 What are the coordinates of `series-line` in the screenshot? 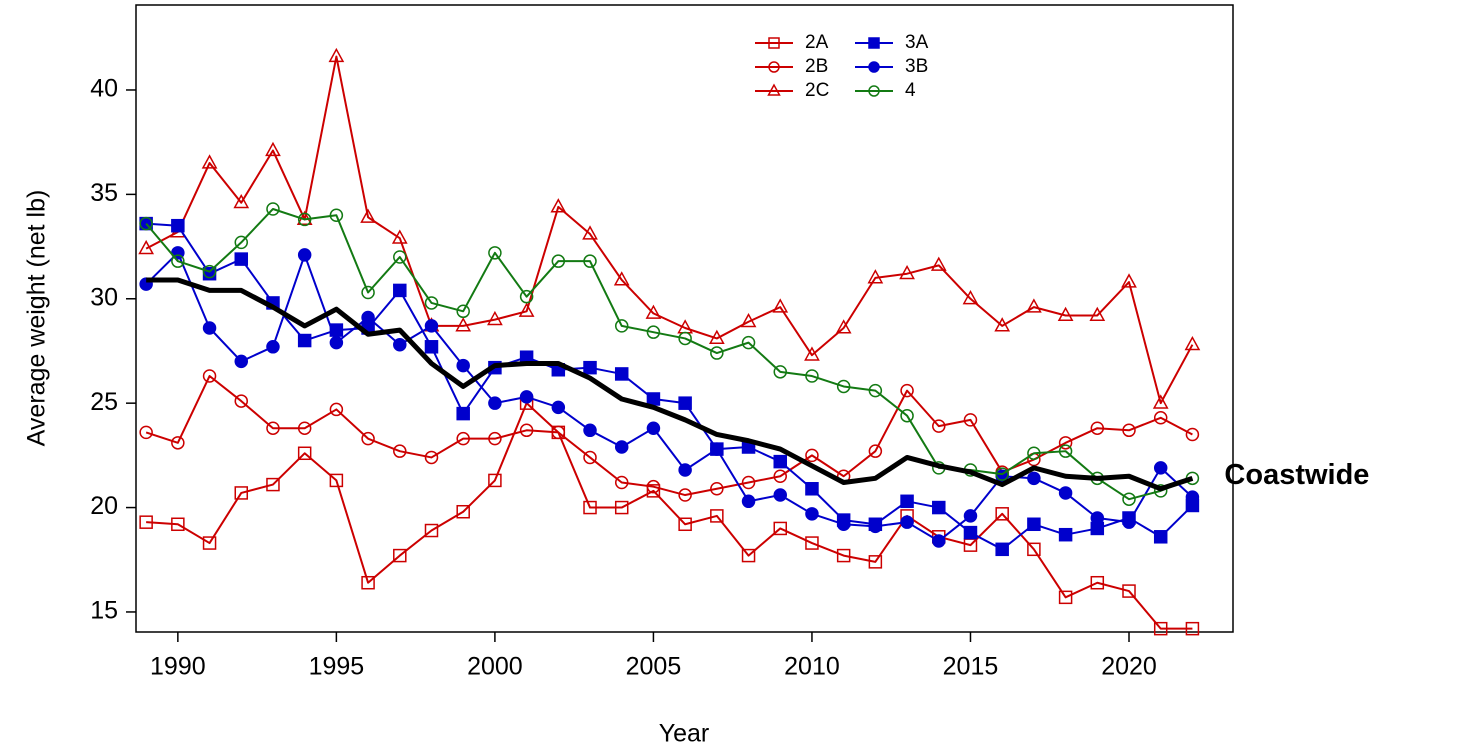 It's located at (669, 436).